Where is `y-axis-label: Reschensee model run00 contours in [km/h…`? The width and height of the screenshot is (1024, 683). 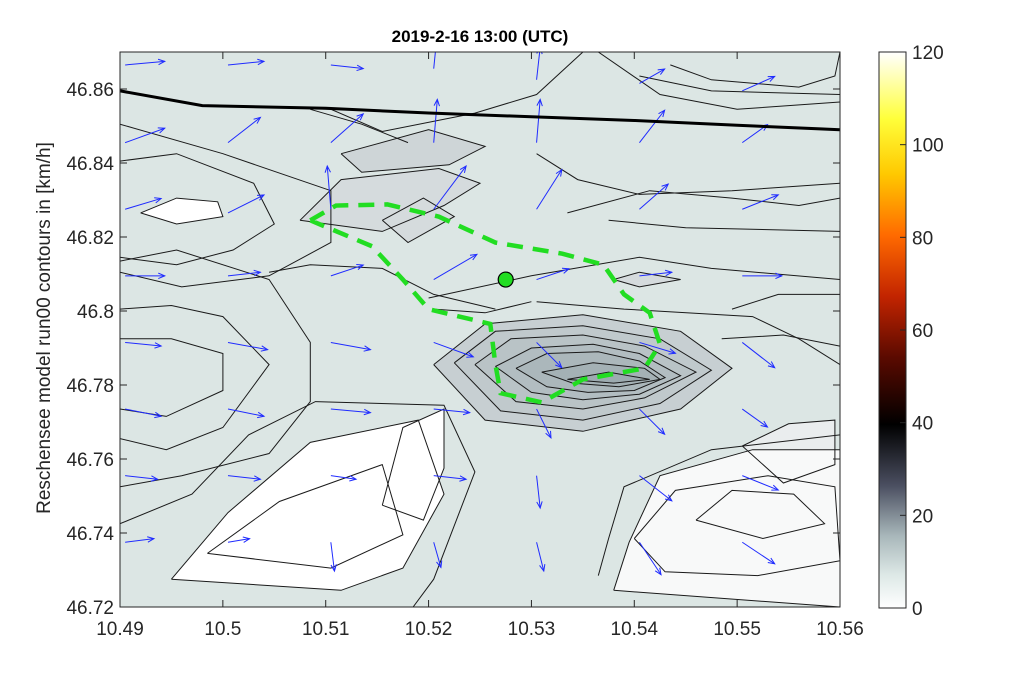 y-axis-label: Reschensee model run00 contours in [km/h… is located at coordinates (44, 328).